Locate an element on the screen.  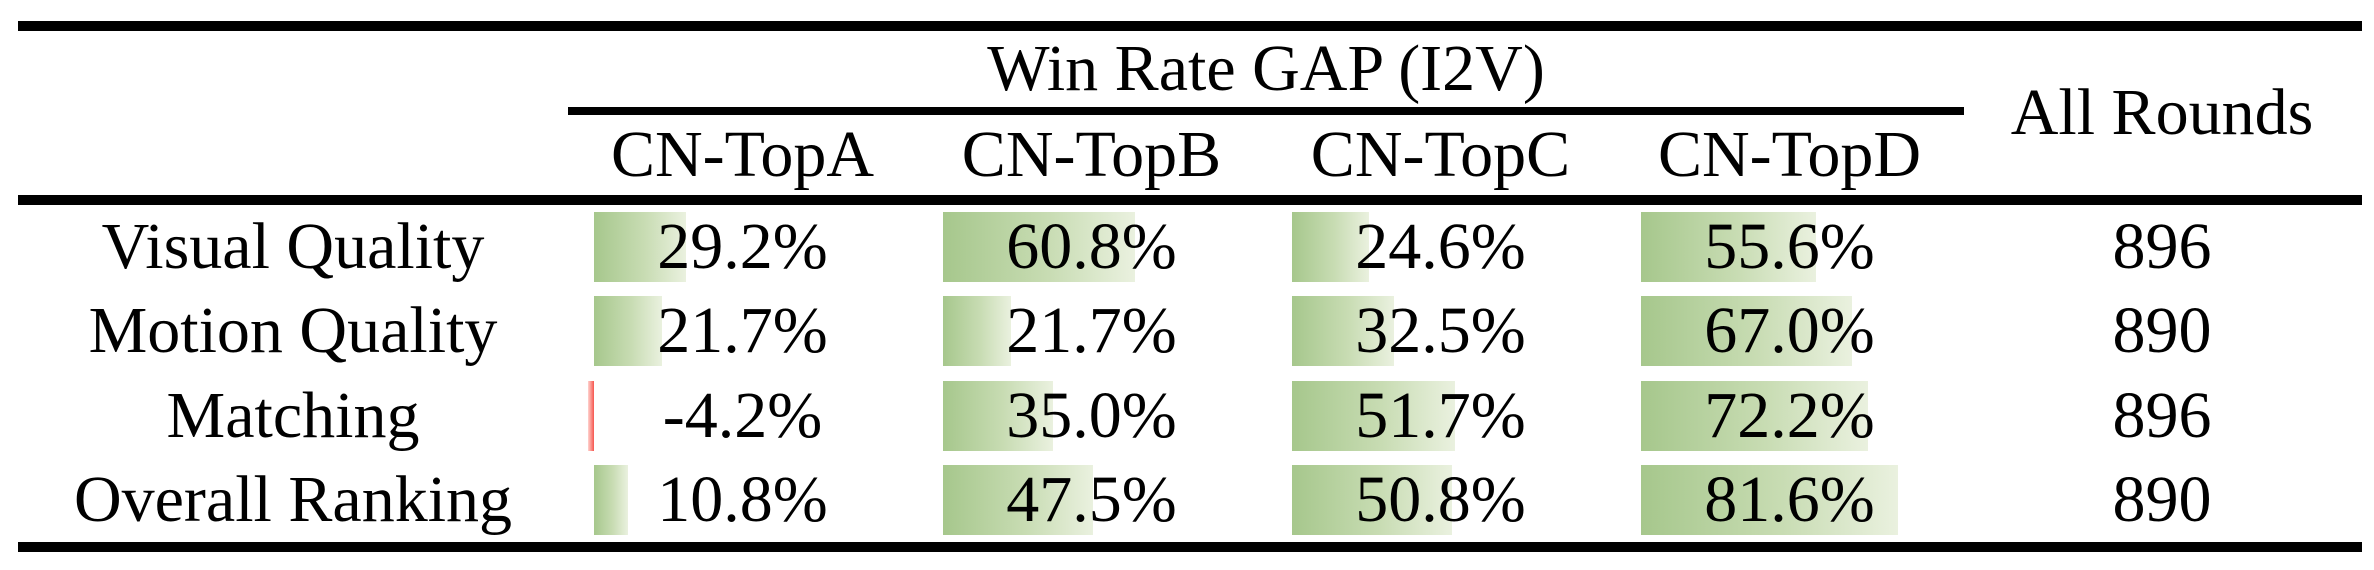
table-row: Overall Ranking 10.8% 47.5% 50.8% 81.6% 890 is located at coordinates (1187, 500).